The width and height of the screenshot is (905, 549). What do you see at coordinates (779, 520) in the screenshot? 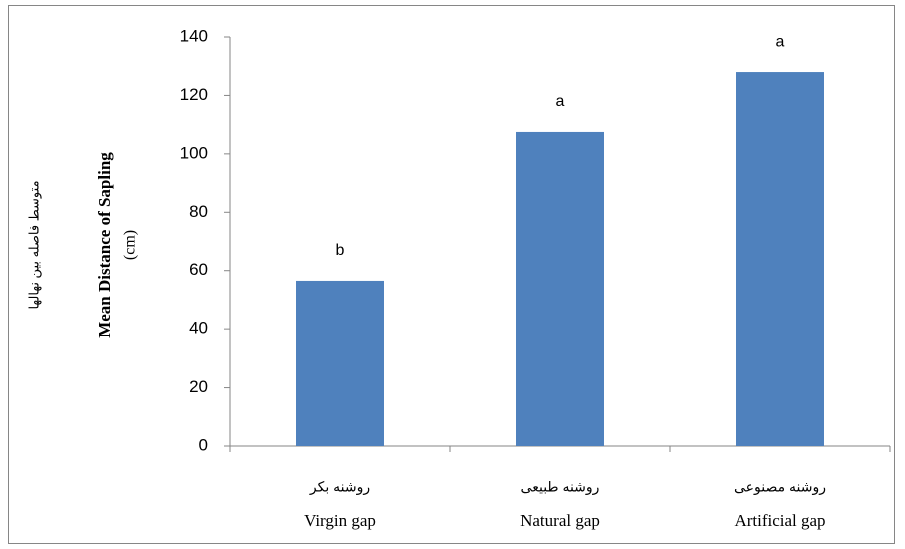
I see `x-tick-label: Artificial gap` at bounding box center [779, 520].